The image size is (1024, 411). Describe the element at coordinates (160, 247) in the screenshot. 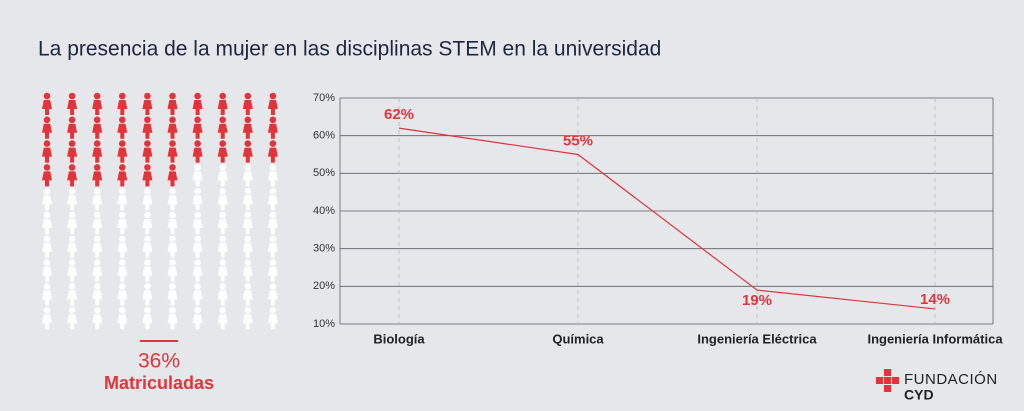

I see `empty-icons` at that location.